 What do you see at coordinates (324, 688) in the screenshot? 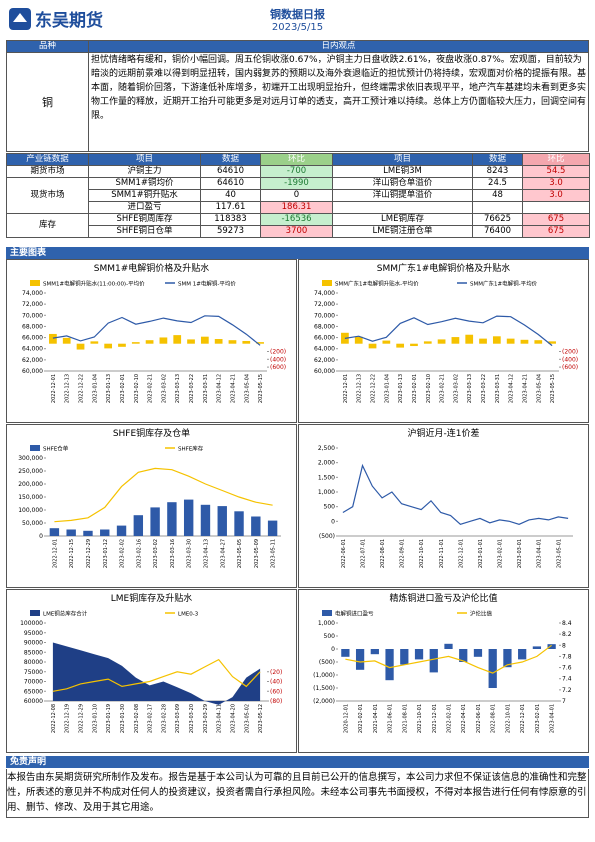
I see `y-tick-label: (1,500)` at bounding box center [324, 688].